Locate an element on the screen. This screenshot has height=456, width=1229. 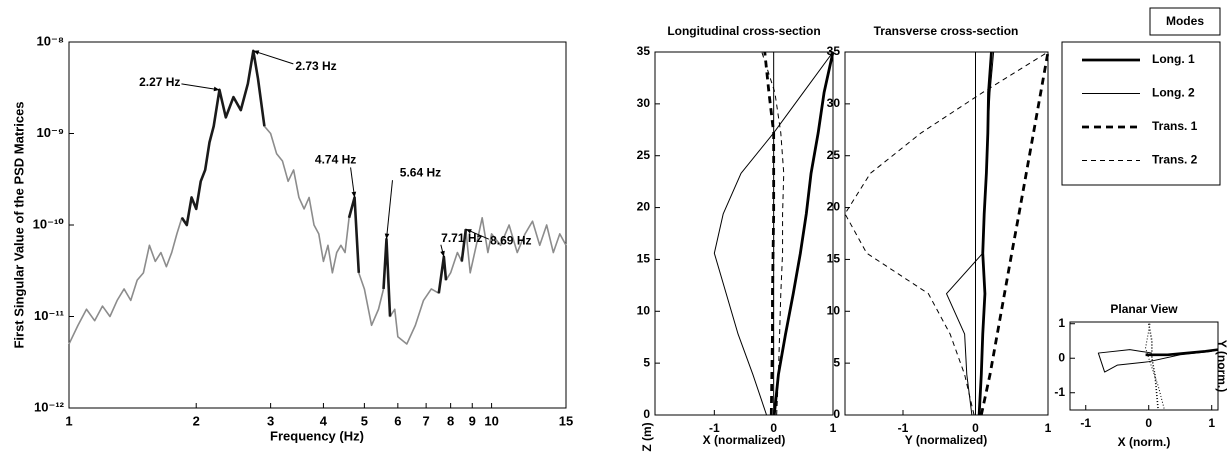
legend-label: Trans. 2 is located at coordinates (1175, 160).